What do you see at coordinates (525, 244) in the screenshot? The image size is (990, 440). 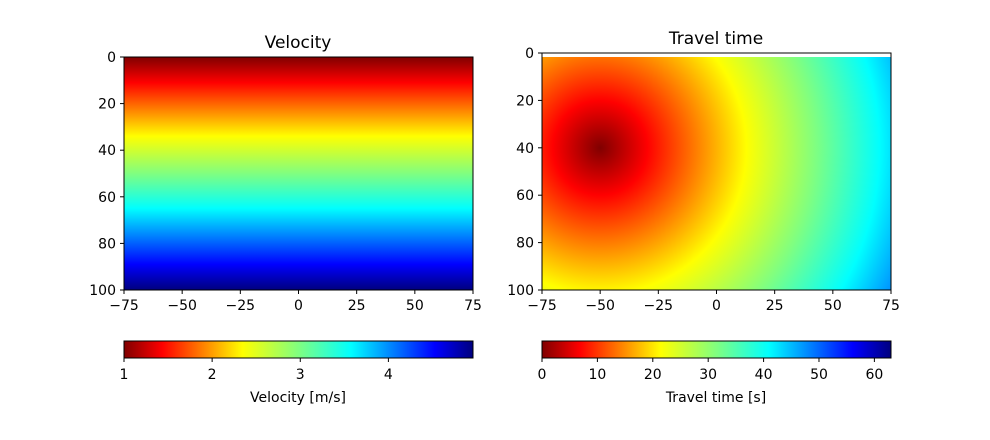 I see `traveltime-y-tick-label: 80` at bounding box center [525, 244].